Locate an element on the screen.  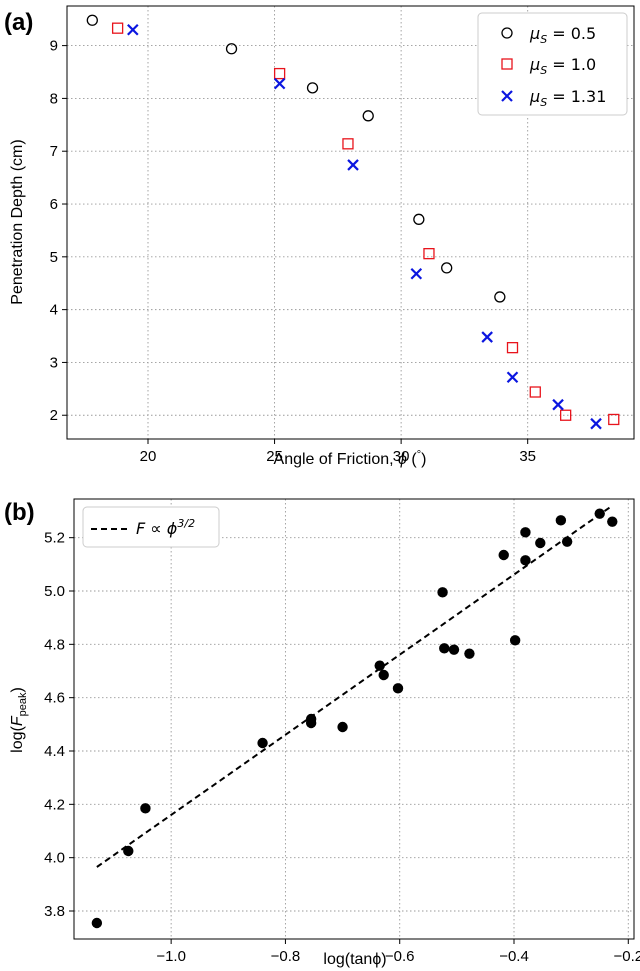
tick-label-y: 4.0 is located at coordinates (54, 858).